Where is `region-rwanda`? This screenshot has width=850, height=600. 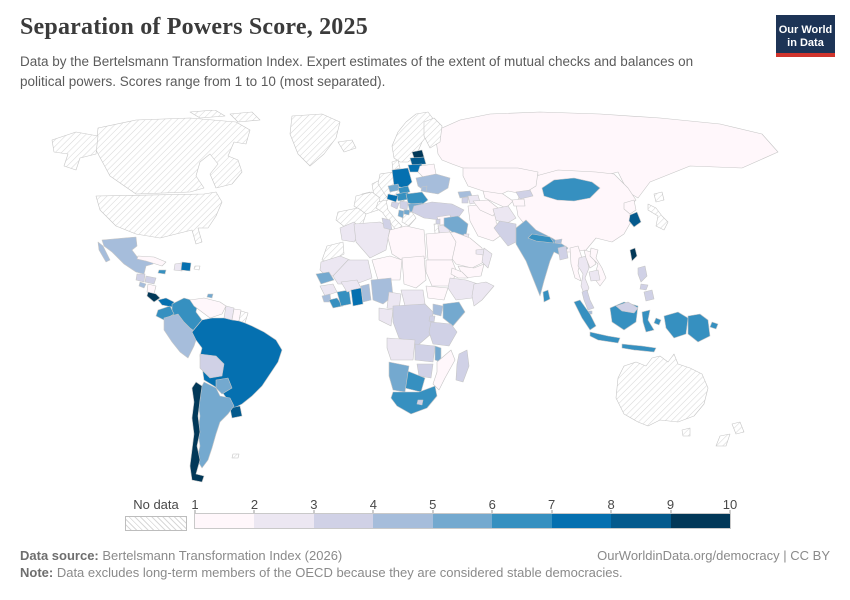
region-rwanda is located at coordinates (432, 319).